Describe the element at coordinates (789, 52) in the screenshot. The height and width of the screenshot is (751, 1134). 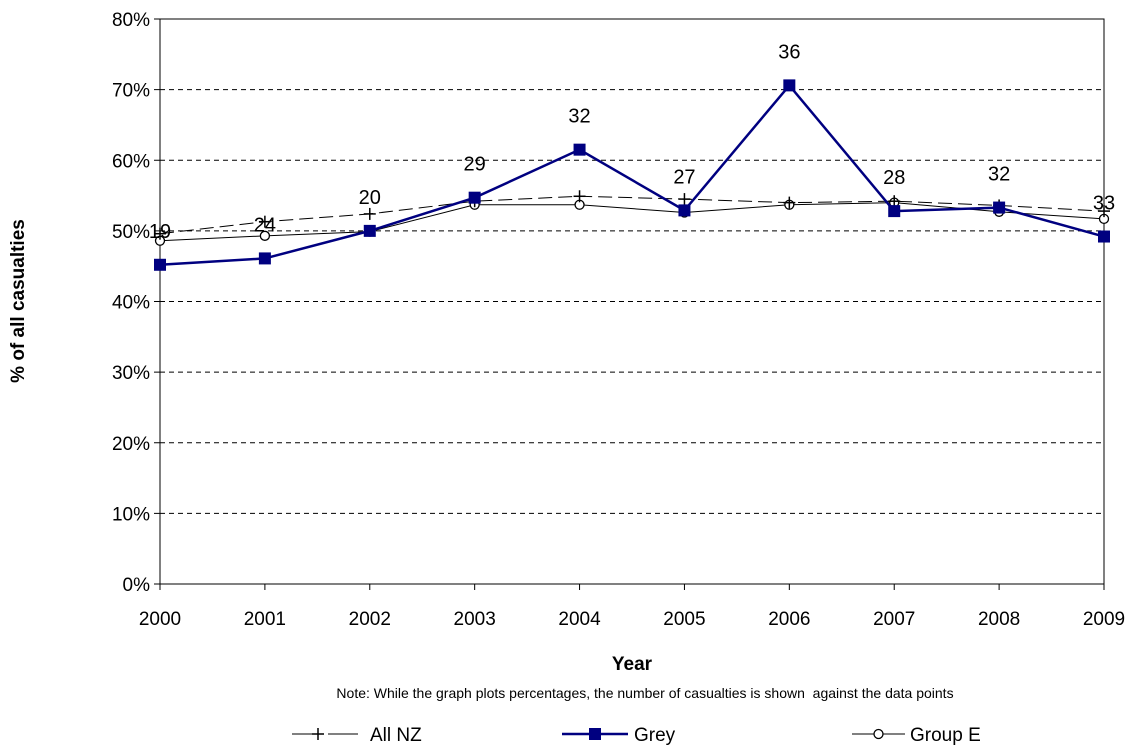
I see `data-label: 36` at that location.